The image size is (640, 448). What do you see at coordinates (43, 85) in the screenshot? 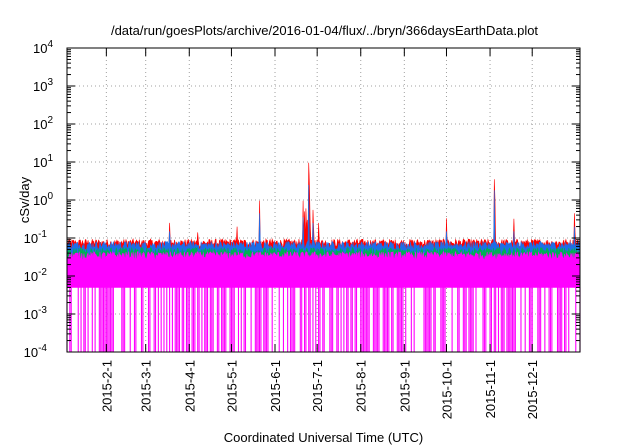
I see `y-tick-label: 10³` at bounding box center [43, 85].